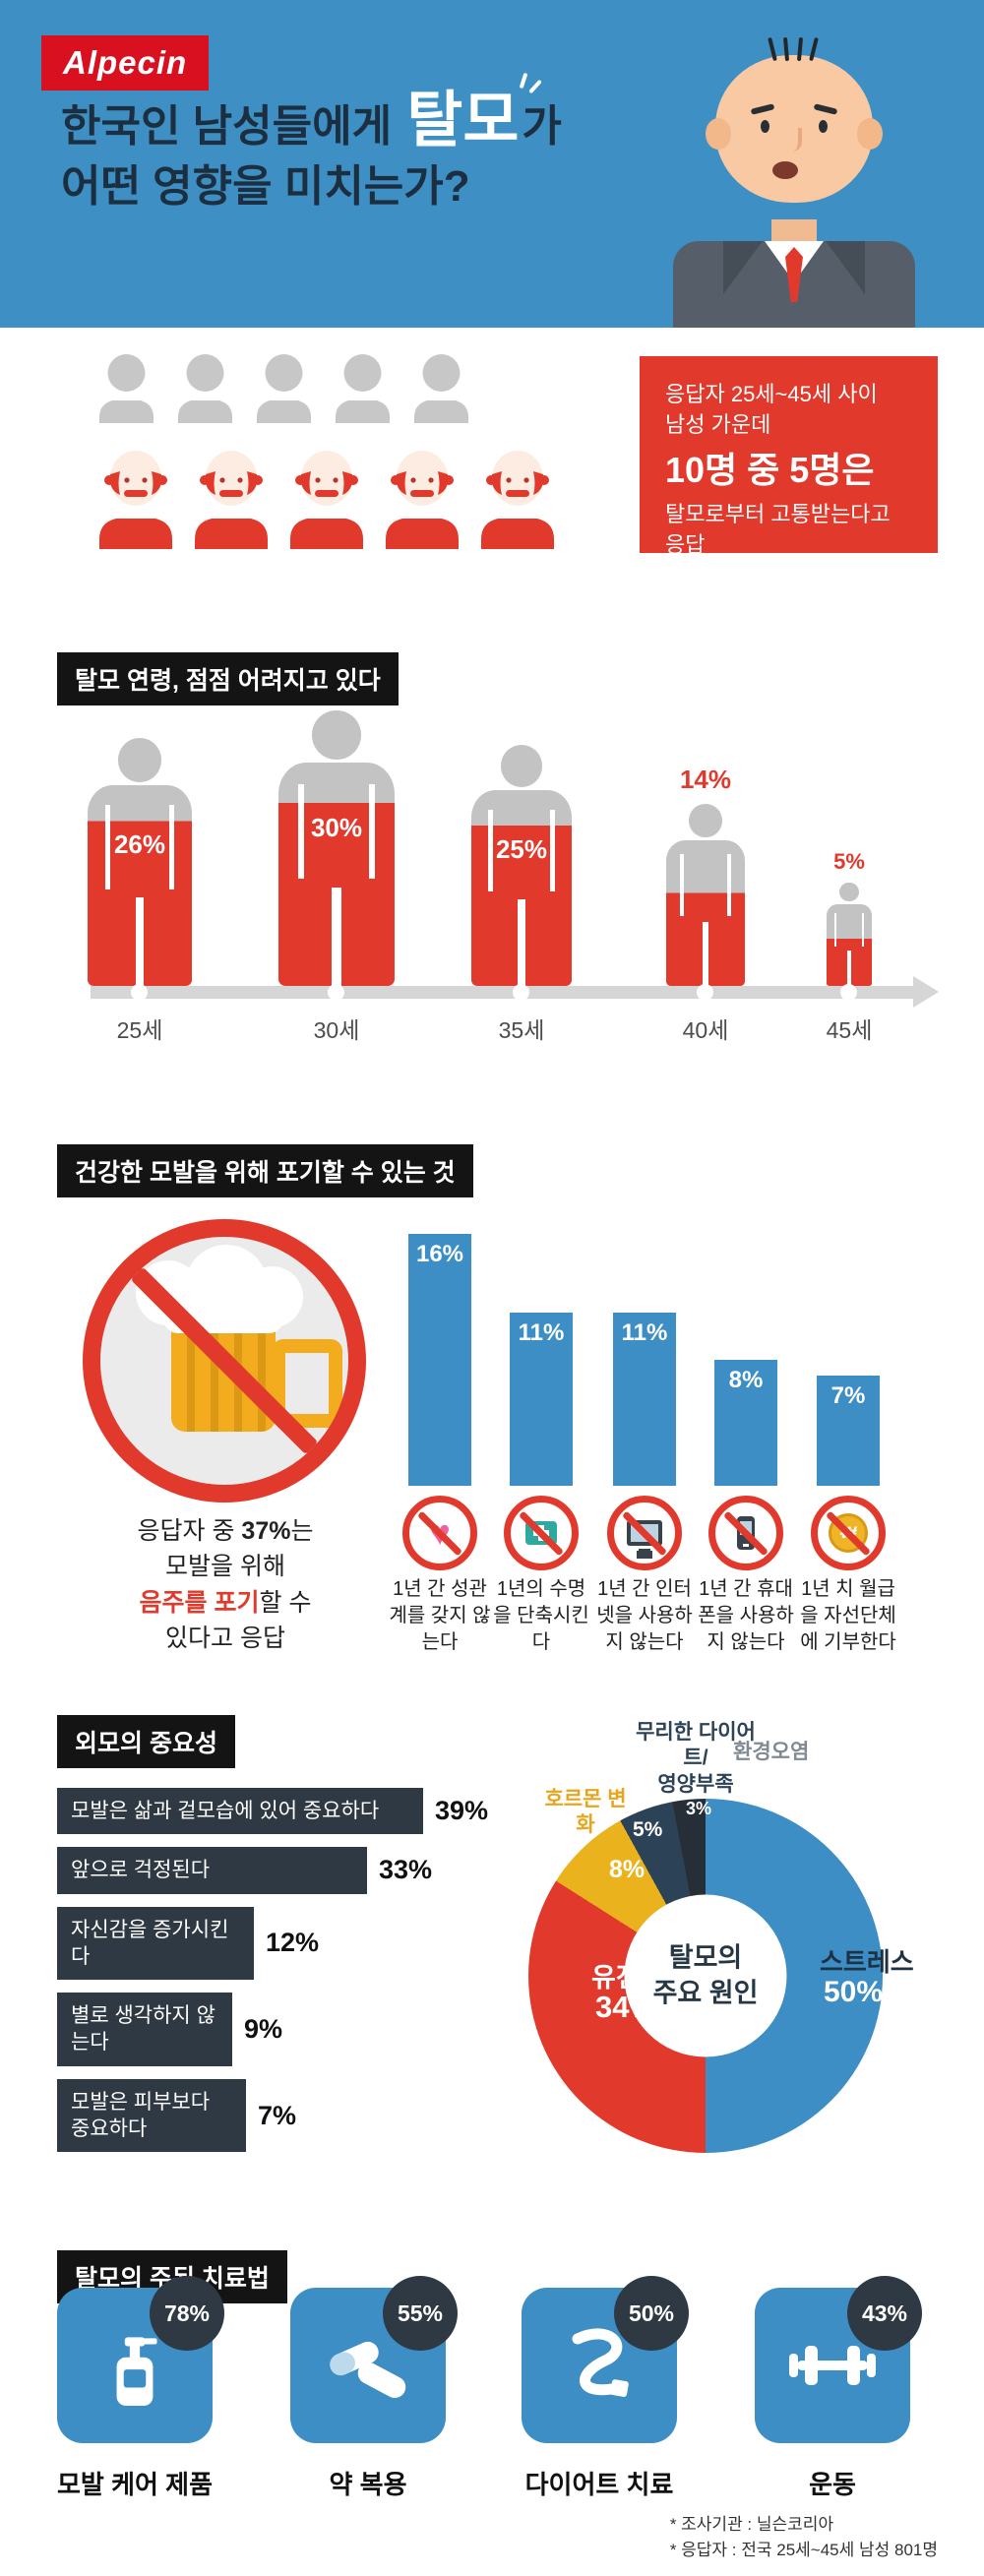 The width and height of the screenshot is (984, 2576). I want to click on suit-lapel, so click(846, 267).